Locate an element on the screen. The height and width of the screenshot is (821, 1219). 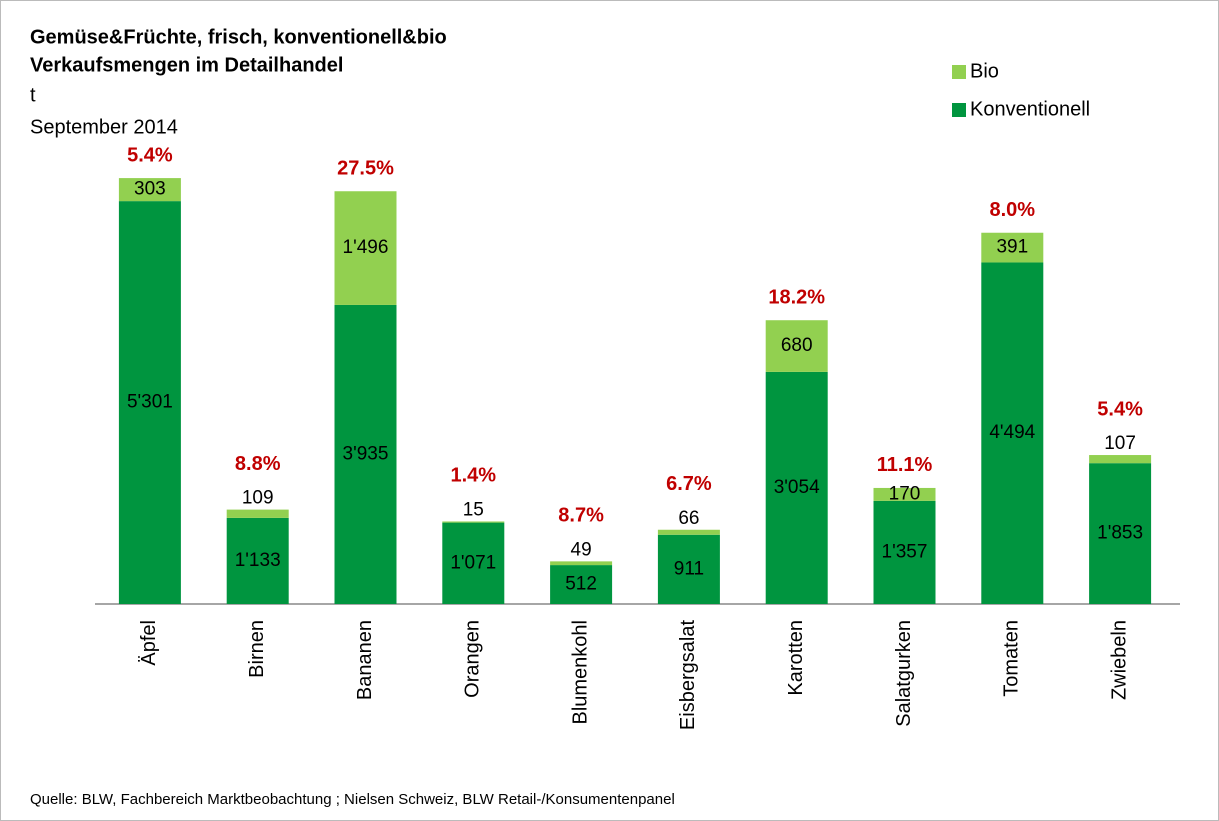
legend-label: Bio is located at coordinates (984, 71).